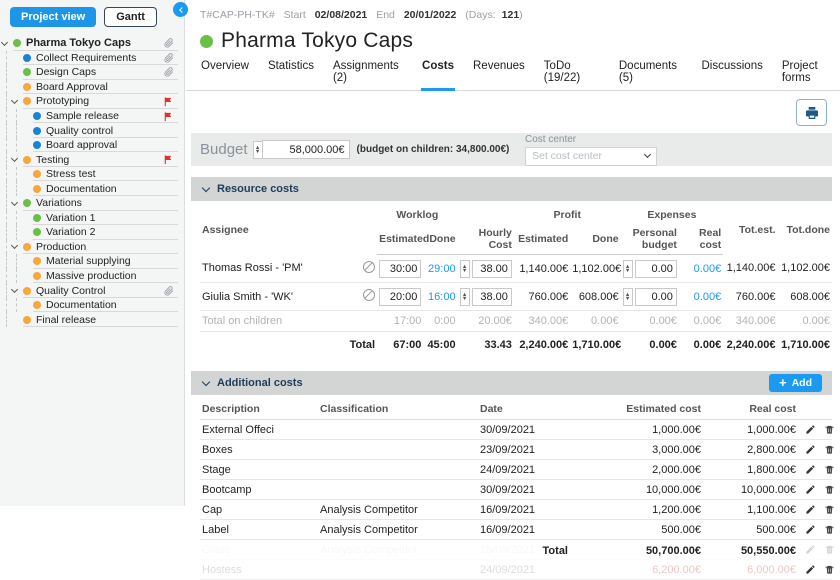  I want to click on project-view-button: Project view, so click(53, 17).